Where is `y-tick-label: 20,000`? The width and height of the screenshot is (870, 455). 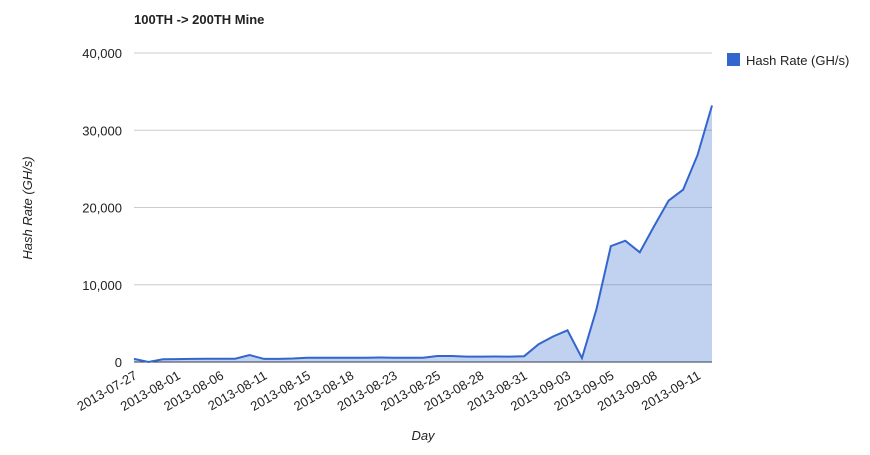
y-tick-label: 20,000 is located at coordinates (102, 208).